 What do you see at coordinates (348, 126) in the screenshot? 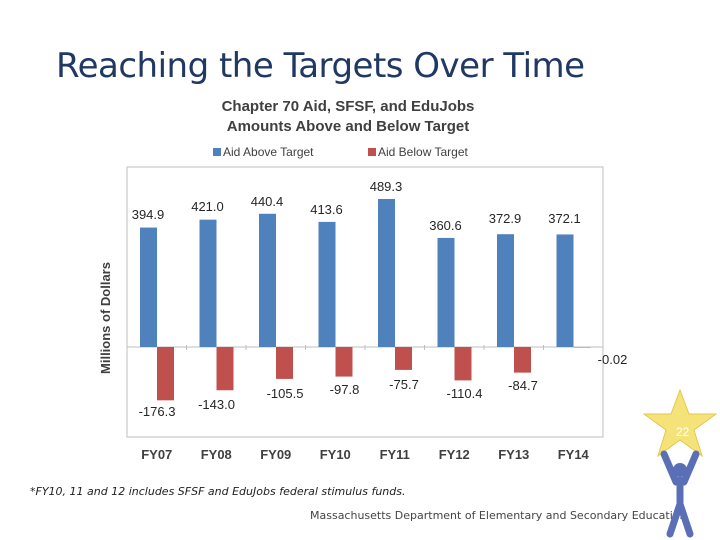
I see `chart-subtitle: Amounts Above and Below Target` at bounding box center [348, 126].